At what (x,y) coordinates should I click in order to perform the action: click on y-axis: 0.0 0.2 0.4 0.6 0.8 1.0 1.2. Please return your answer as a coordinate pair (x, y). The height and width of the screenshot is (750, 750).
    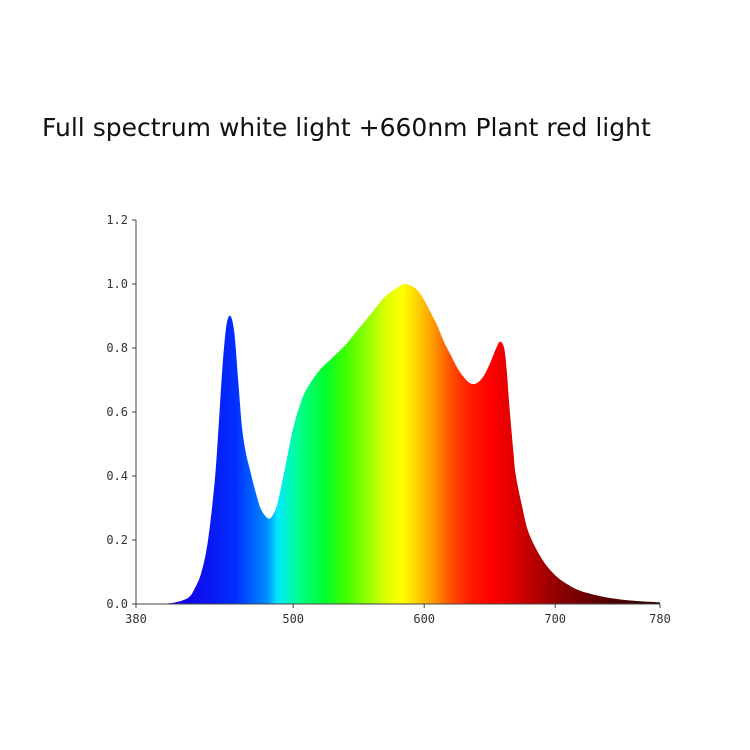
    Looking at the image, I should click on (121, 412).